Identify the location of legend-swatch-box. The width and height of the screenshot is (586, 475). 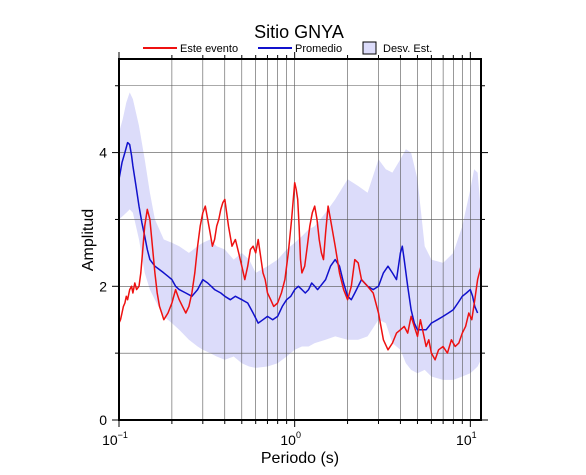
(369, 48).